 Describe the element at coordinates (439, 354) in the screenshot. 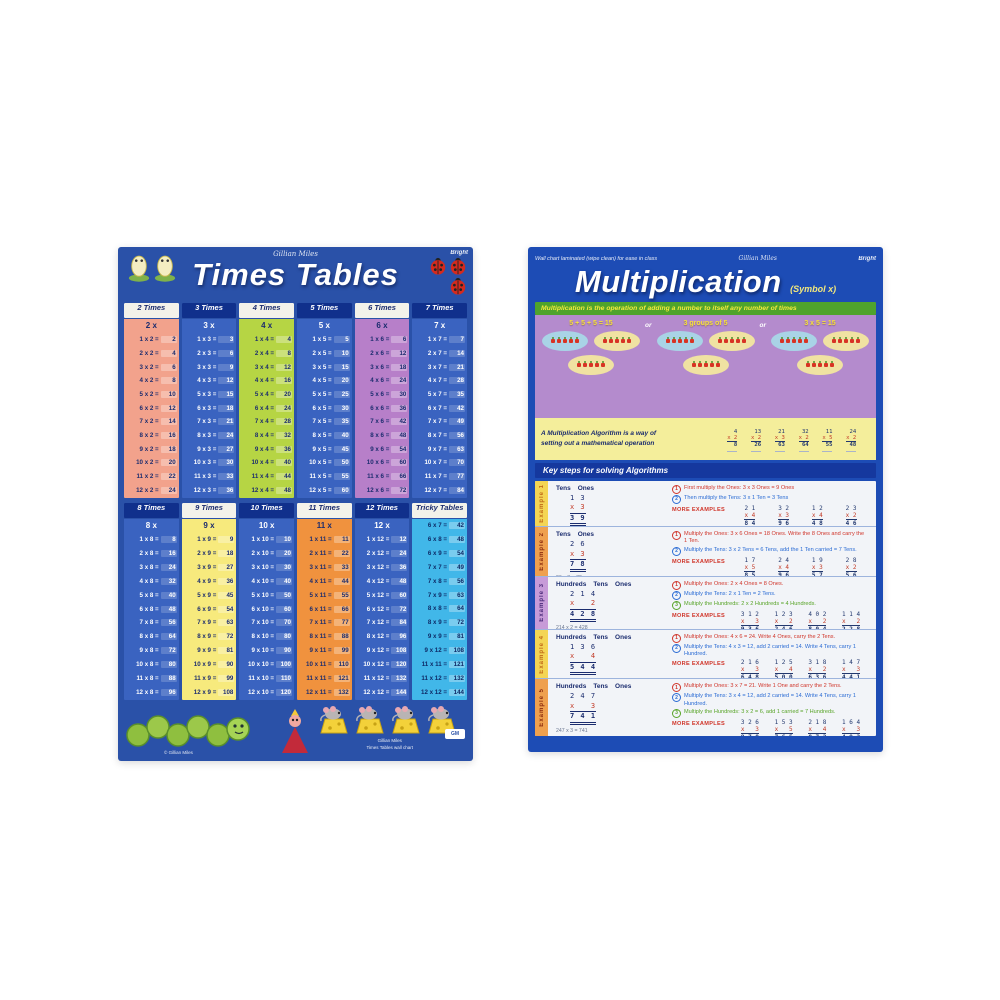

I see `table-row: 2 x 7 = 14` at that location.